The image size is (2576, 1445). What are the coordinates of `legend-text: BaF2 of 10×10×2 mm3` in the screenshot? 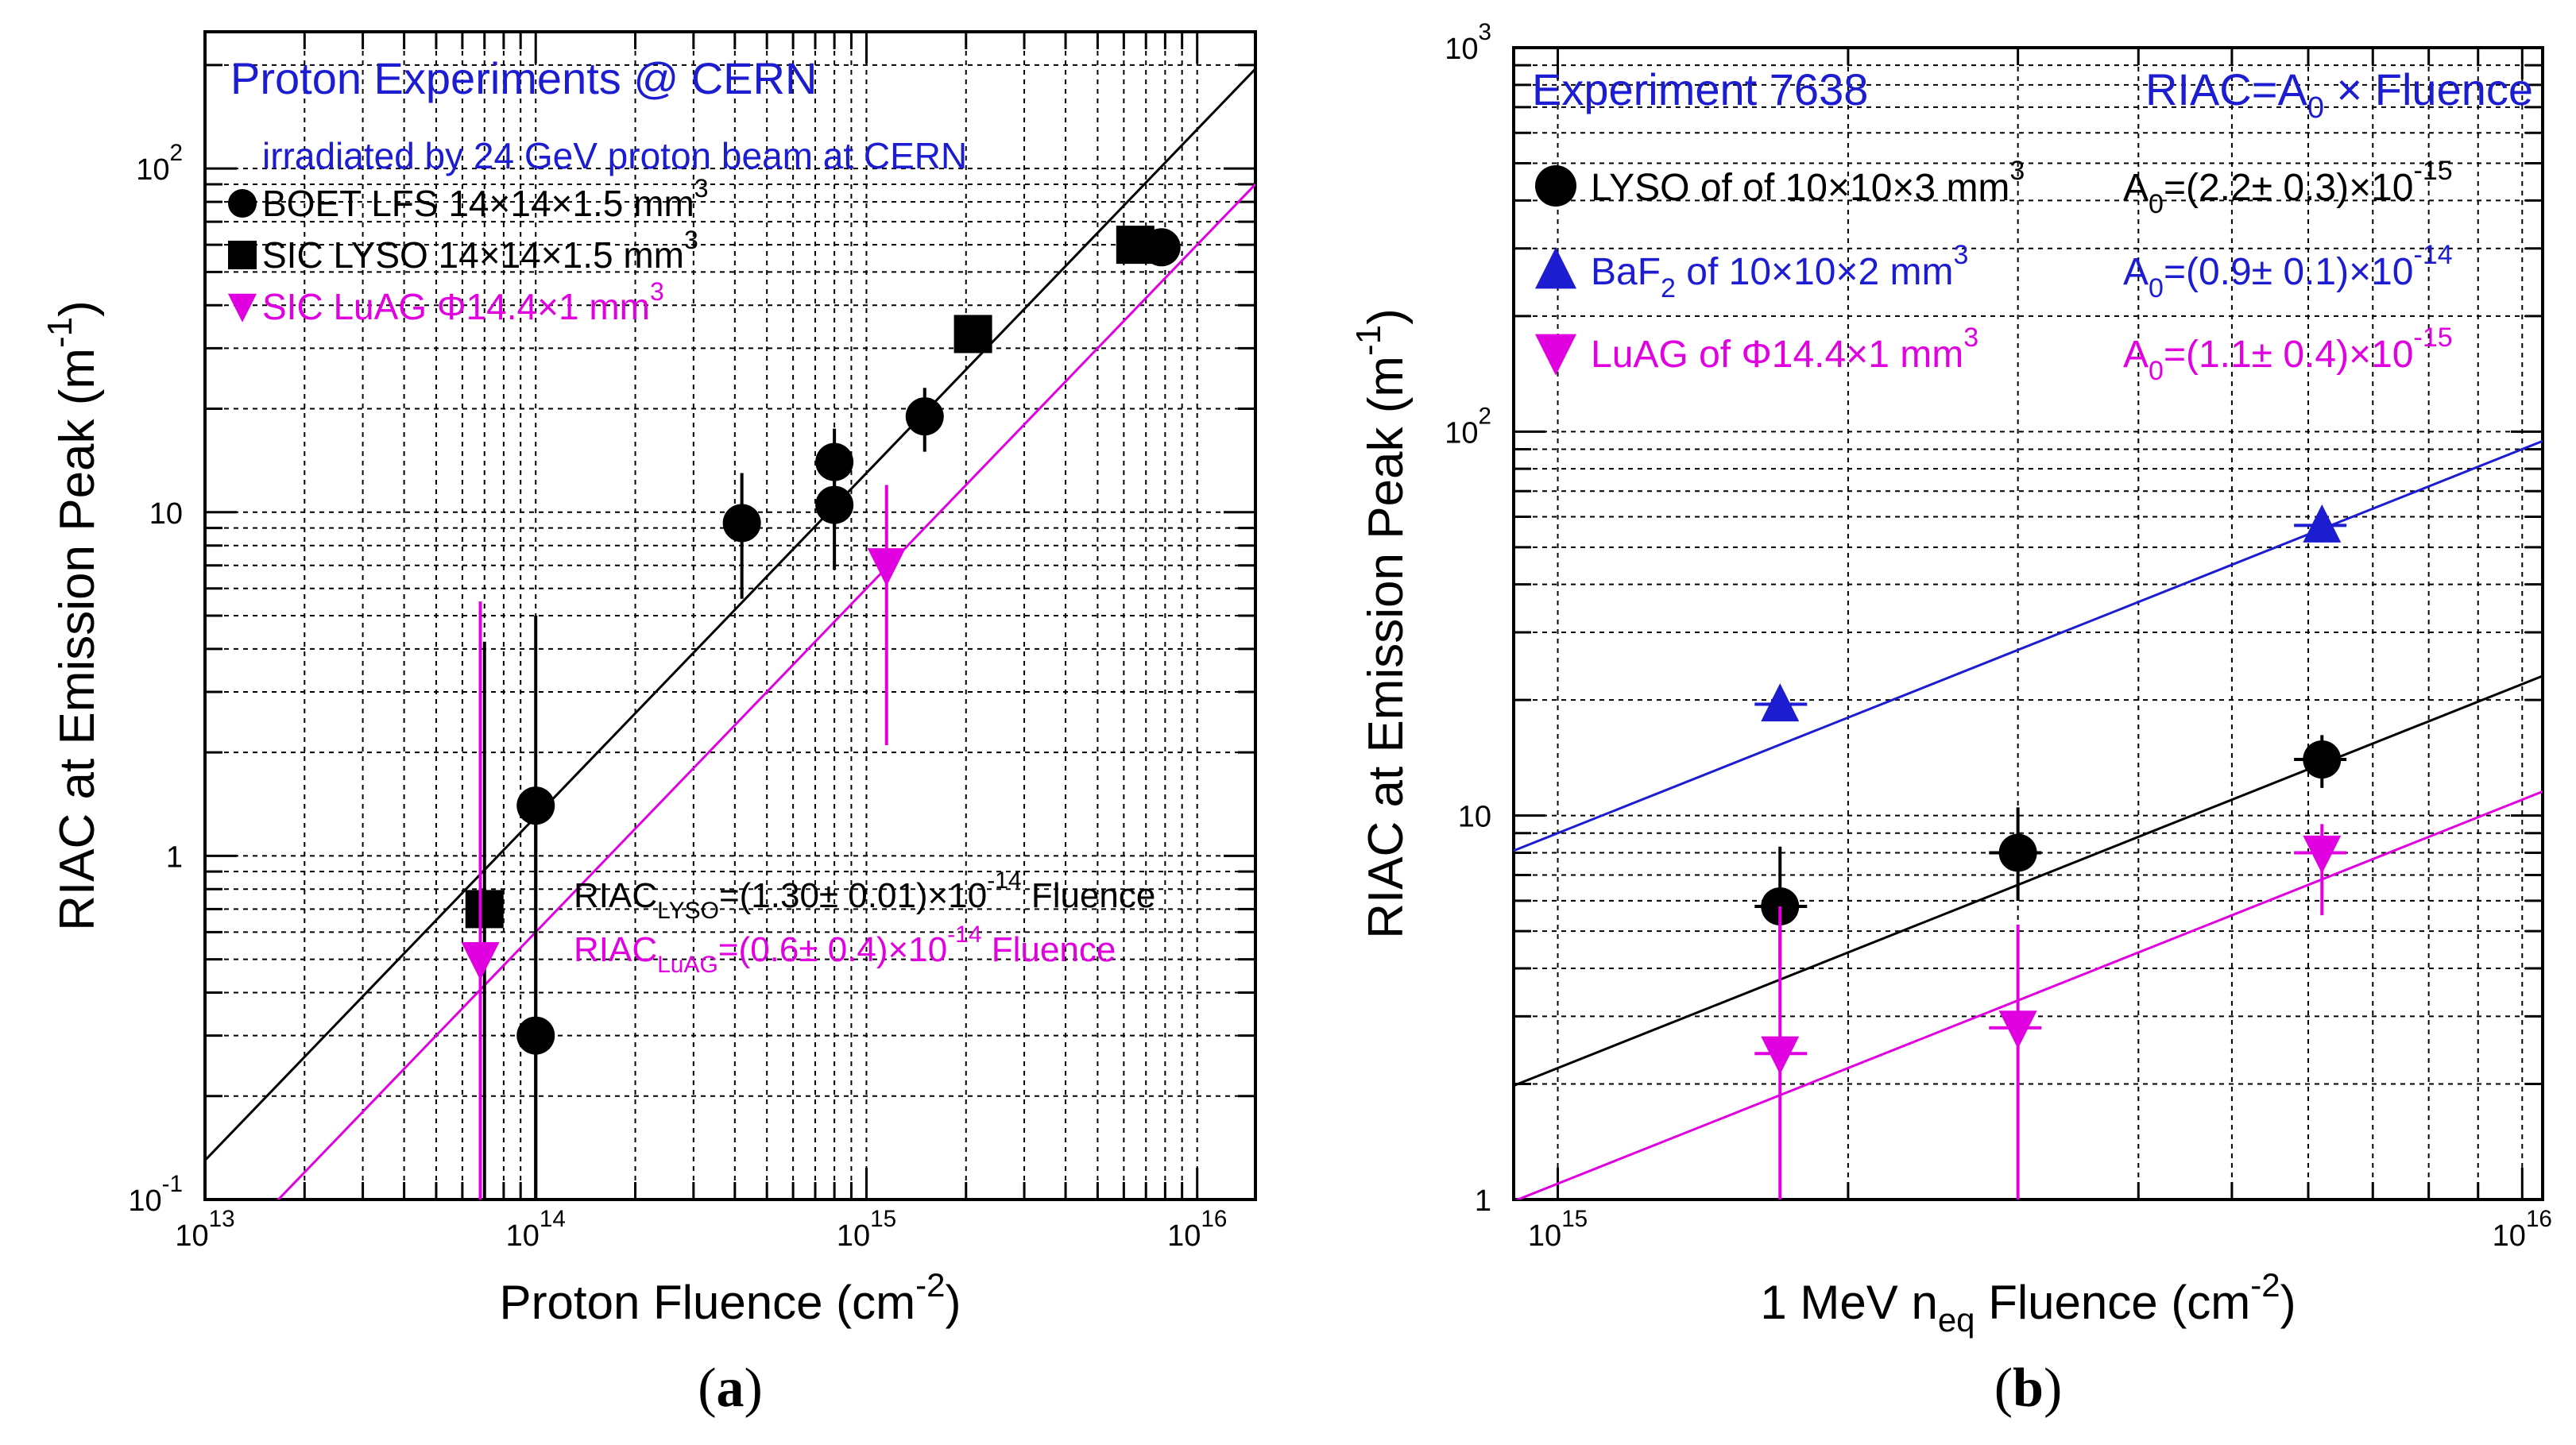 It's located at (1779, 271).